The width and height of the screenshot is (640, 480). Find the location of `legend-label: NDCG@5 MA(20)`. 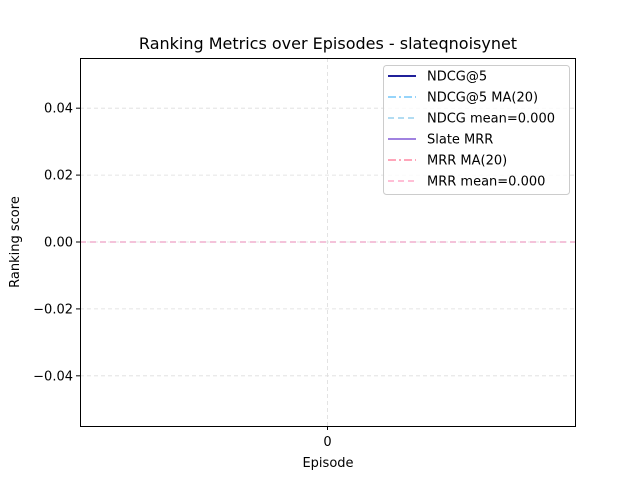

legend-label: NDCG@5 MA(20) is located at coordinates (482, 98).